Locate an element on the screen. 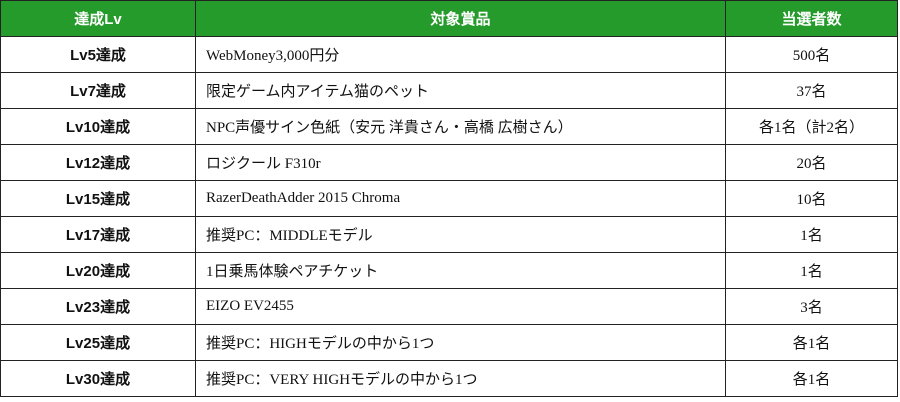 The width and height of the screenshot is (900, 402). prize-cell: 推奨PC：HIGHモデルの中から1つ is located at coordinates (460, 342).